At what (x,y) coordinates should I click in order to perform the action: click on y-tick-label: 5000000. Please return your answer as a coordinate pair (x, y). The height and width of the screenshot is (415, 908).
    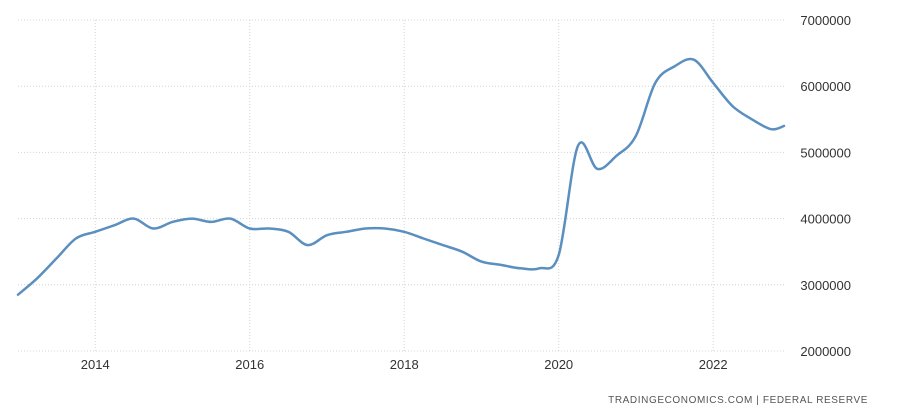
    Looking at the image, I should click on (825, 152).